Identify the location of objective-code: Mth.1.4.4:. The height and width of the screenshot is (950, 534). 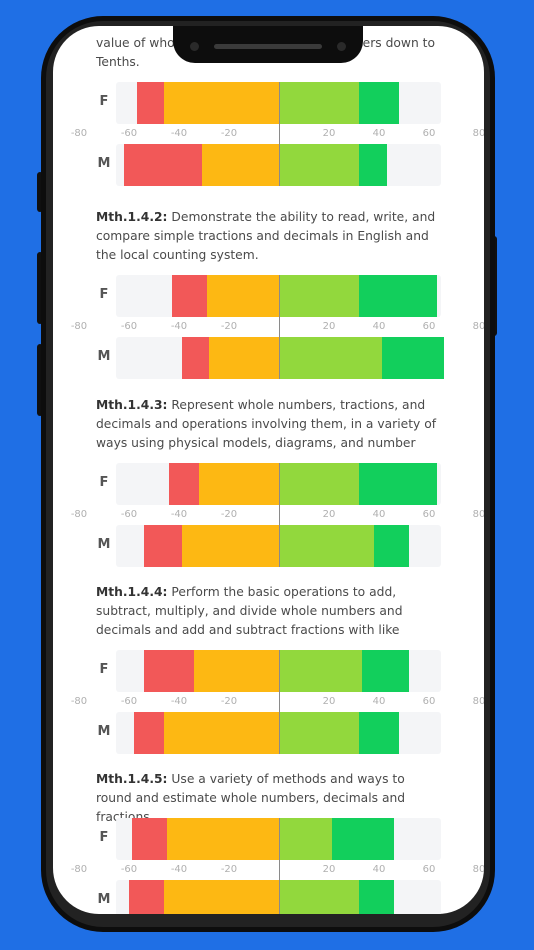
(132, 592).